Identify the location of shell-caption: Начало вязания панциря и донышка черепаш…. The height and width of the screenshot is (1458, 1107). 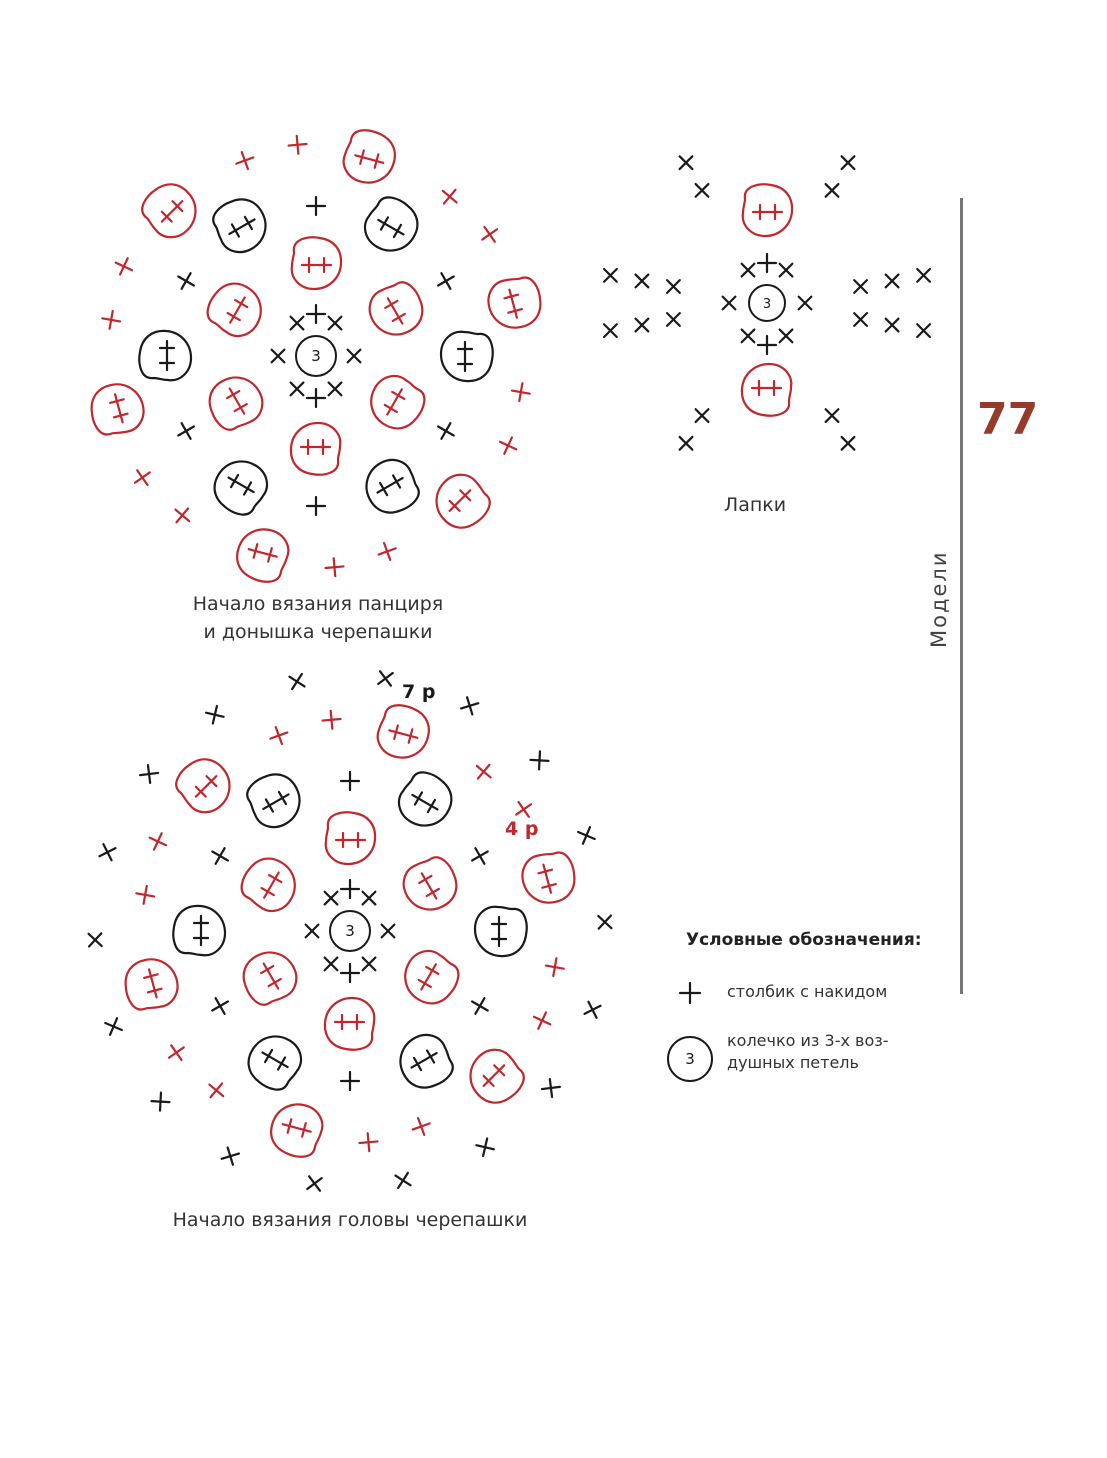
(318, 618).